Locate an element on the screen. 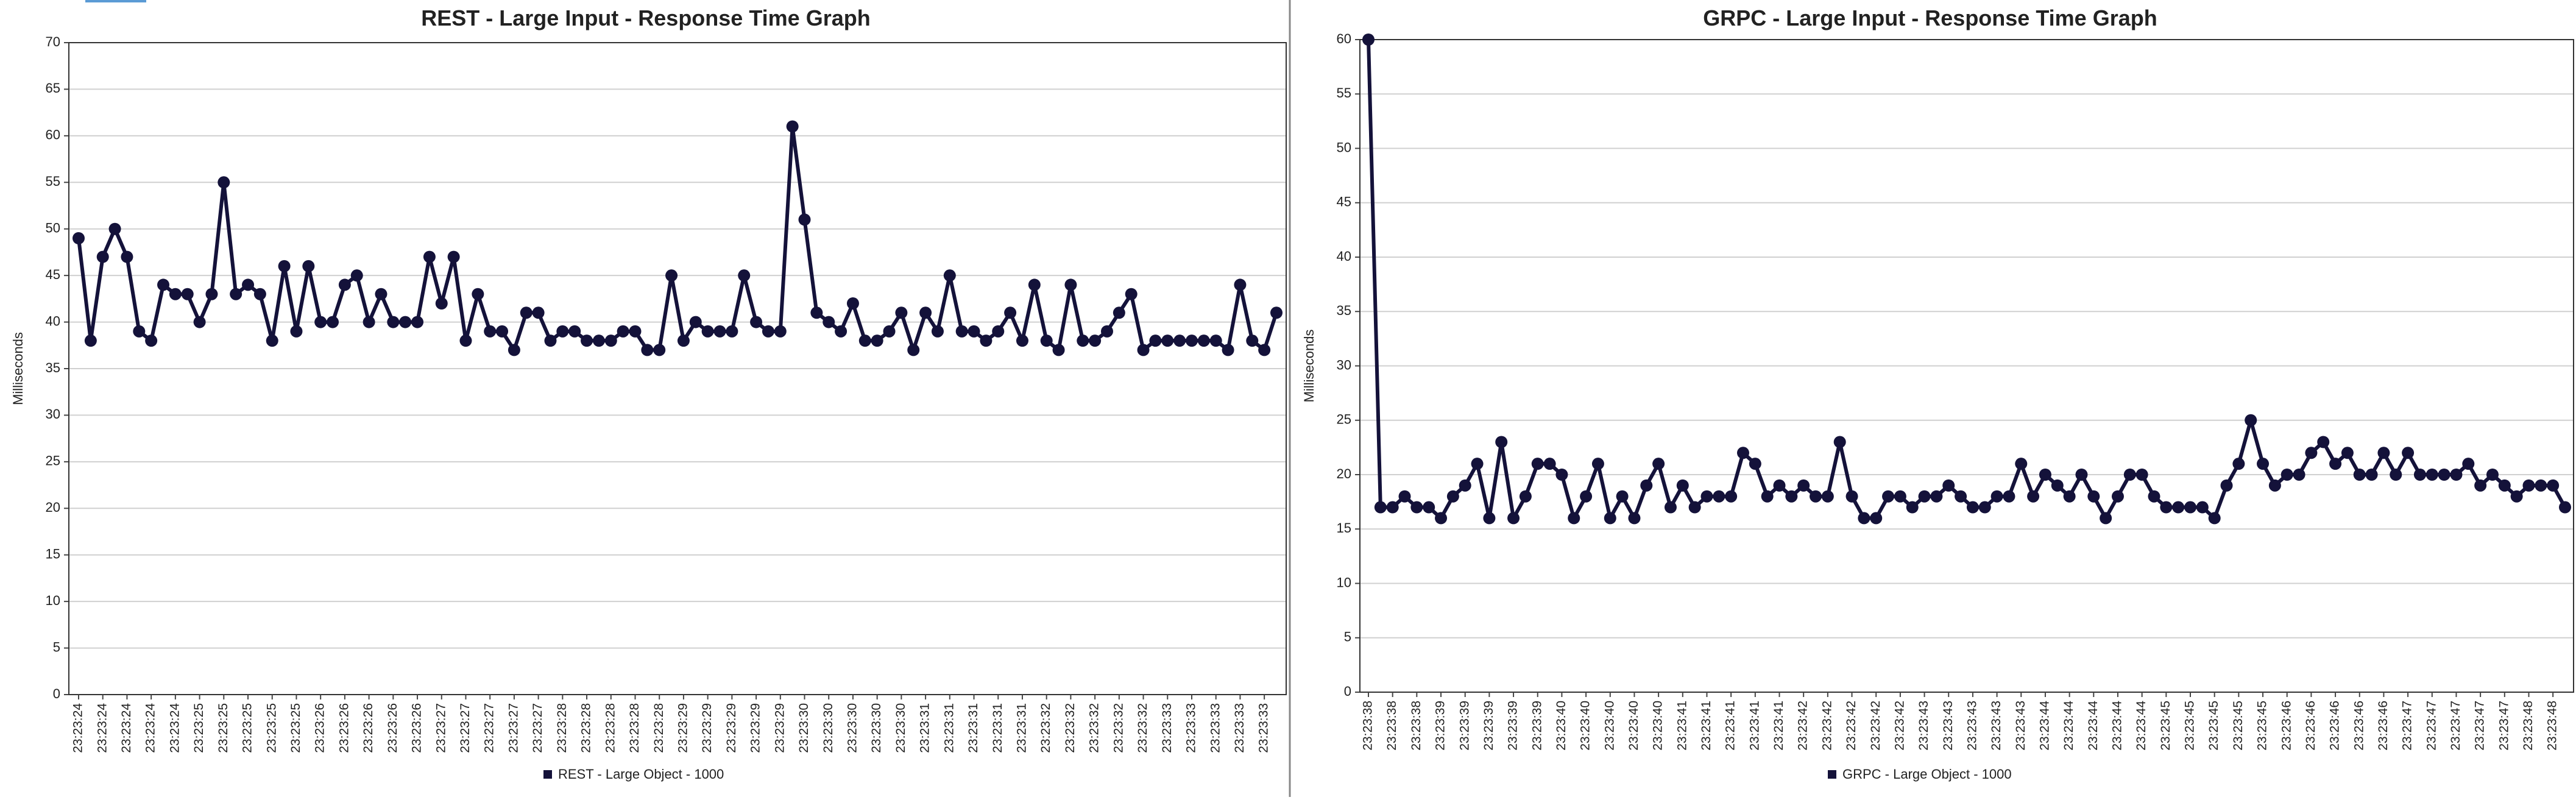 This screenshot has width=2576, height=800. y-tick-label: 60 is located at coordinates (53, 135).